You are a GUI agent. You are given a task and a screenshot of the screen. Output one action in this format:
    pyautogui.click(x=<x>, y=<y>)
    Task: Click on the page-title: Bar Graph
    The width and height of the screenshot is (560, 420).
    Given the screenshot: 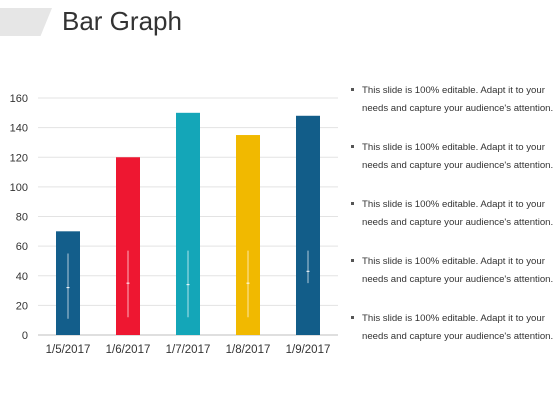 What is the action you would take?
    pyautogui.click(x=122, y=21)
    